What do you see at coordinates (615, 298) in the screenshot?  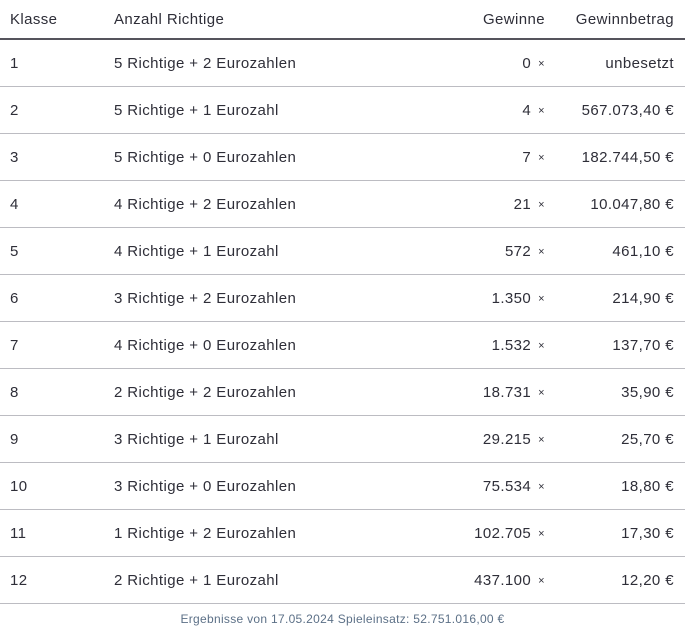 I see `cell-gewinnbetrag: 214,90 €` at bounding box center [615, 298].